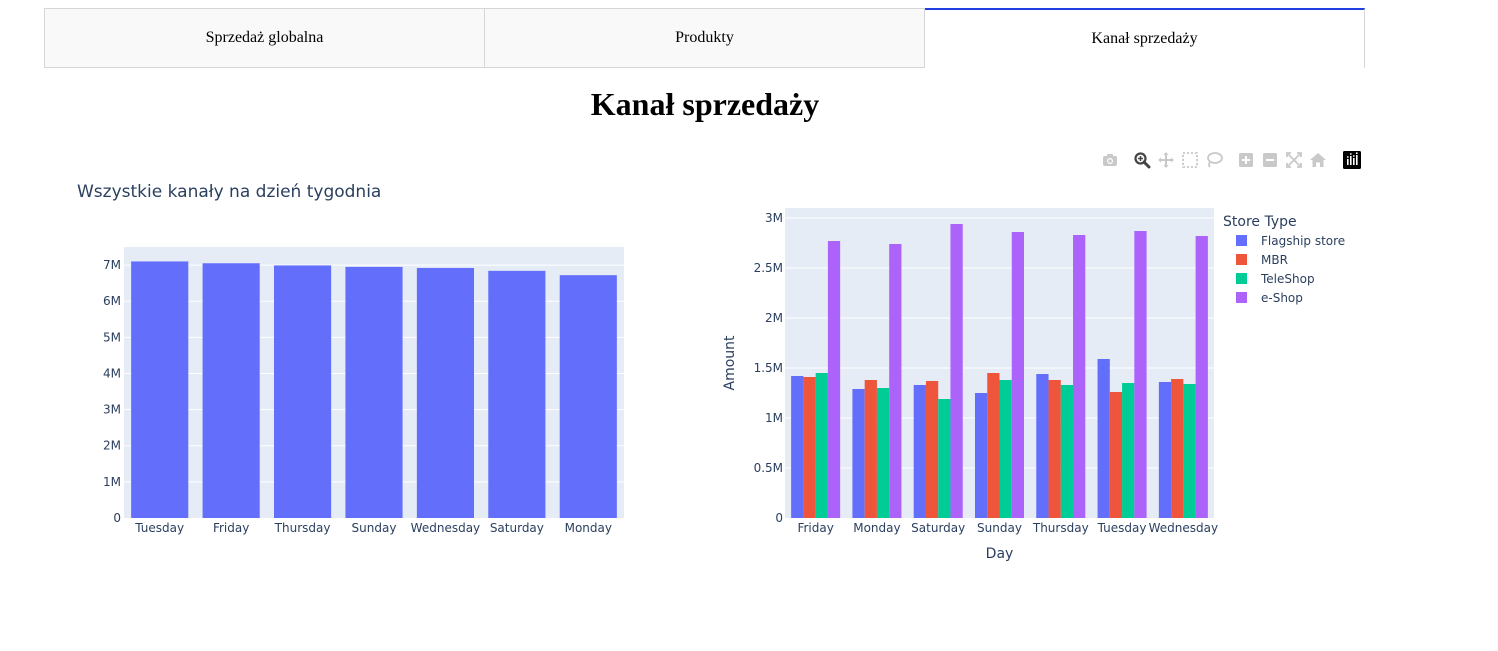 The height and width of the screenshot is (651, 1498). I want to click on y-tick-label: 4M, so click(112, 373).